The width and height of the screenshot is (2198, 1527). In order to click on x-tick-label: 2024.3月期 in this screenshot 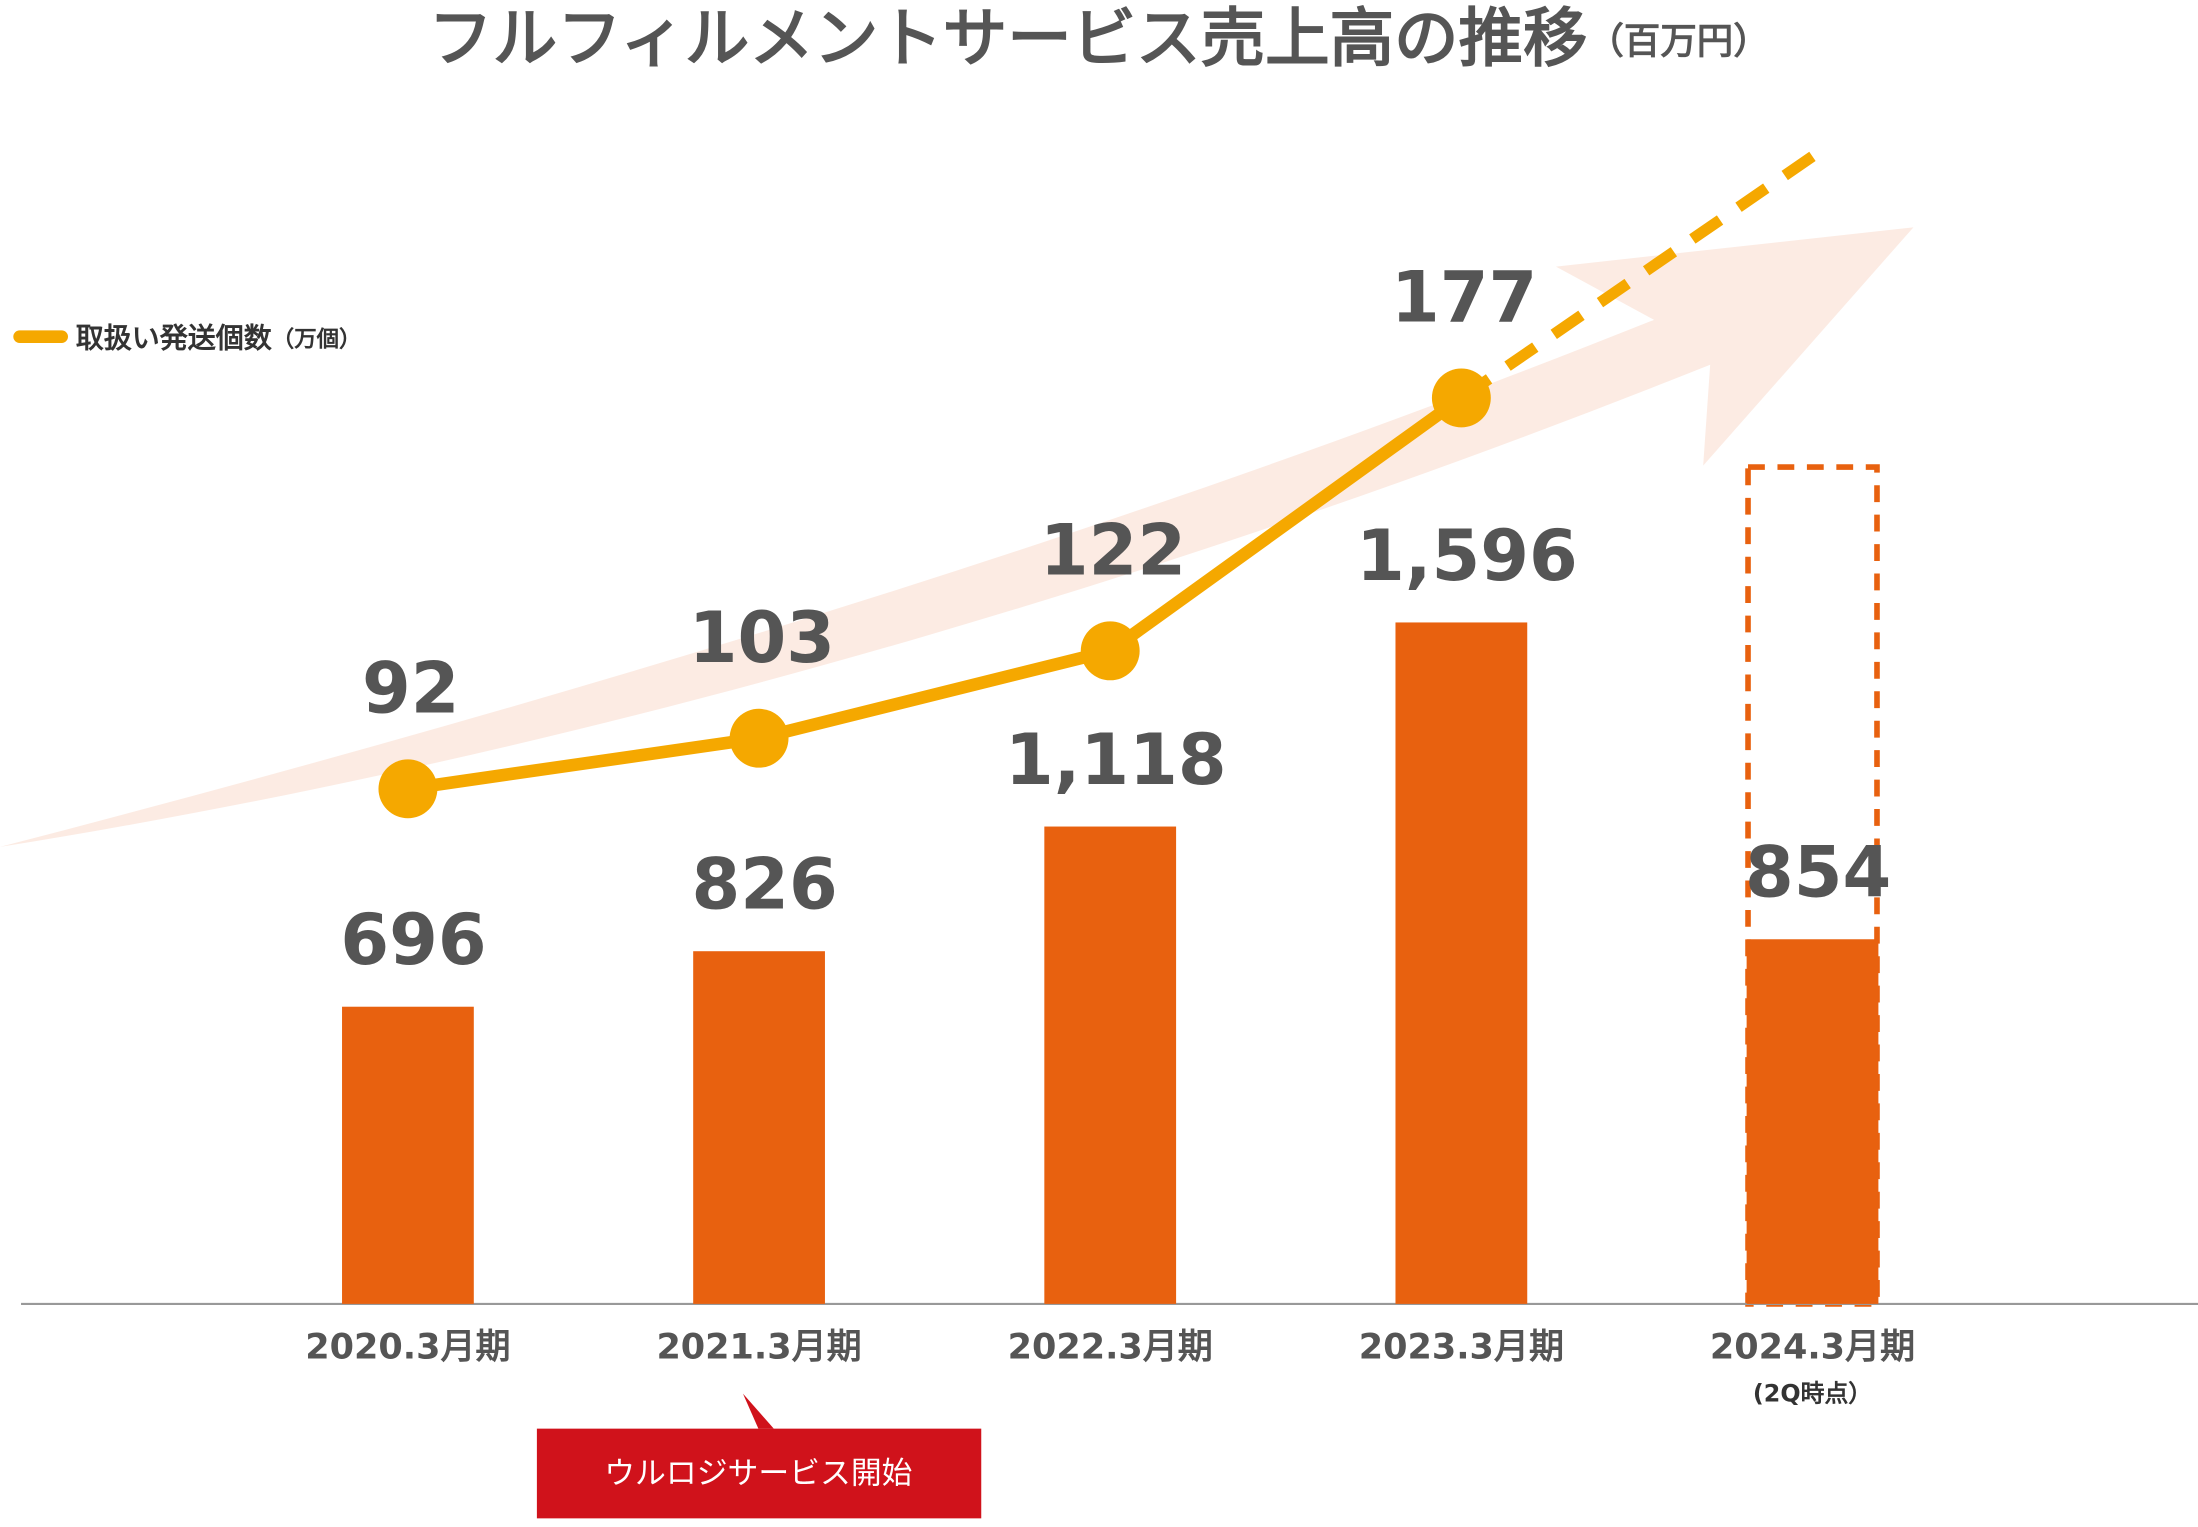, I will do `click(1812, 1347)`.